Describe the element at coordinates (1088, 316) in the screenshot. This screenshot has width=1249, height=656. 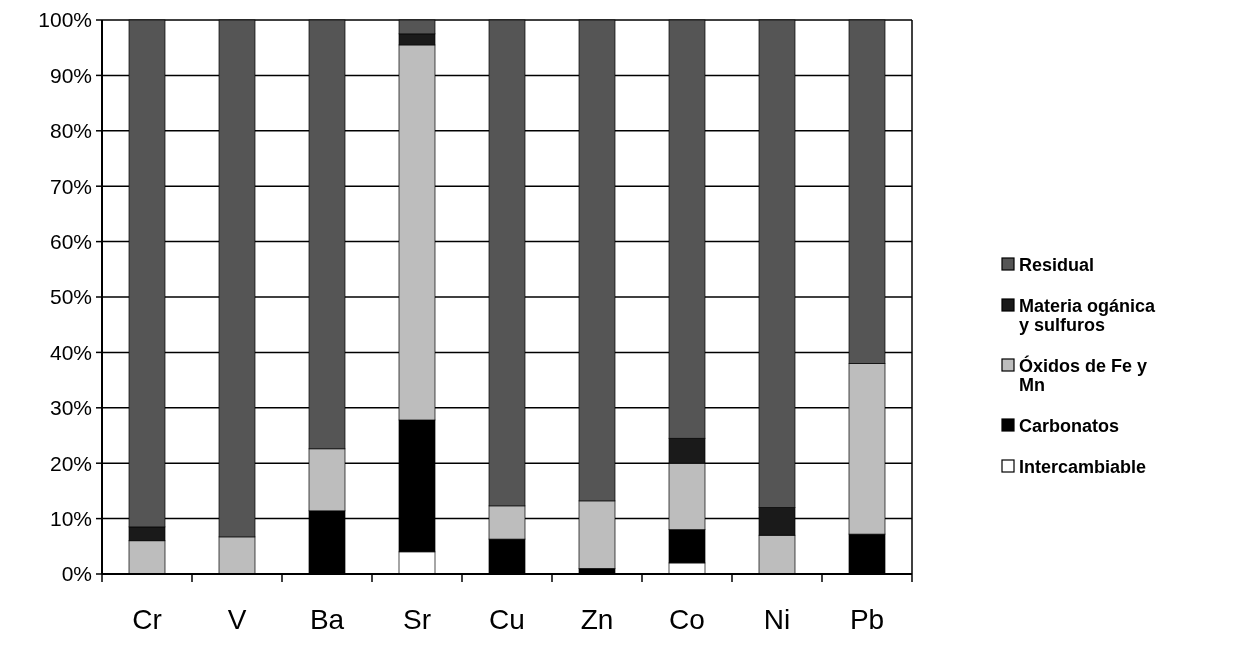
I see `legend-label: Materia ogánica y sulfuros` at that location.